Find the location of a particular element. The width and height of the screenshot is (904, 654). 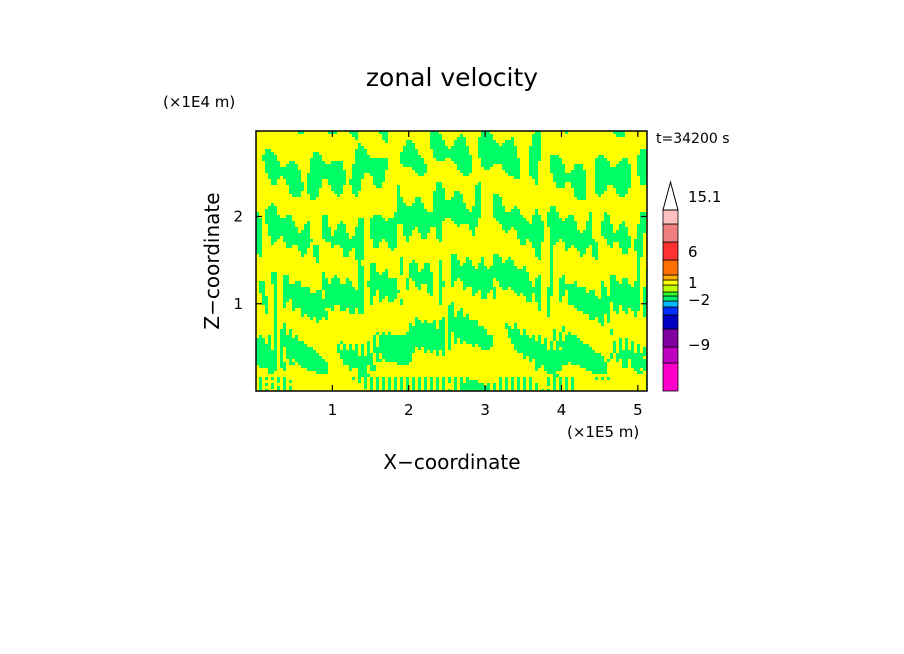

chart-title: zonal velocity is located at coordinates (452, 77).